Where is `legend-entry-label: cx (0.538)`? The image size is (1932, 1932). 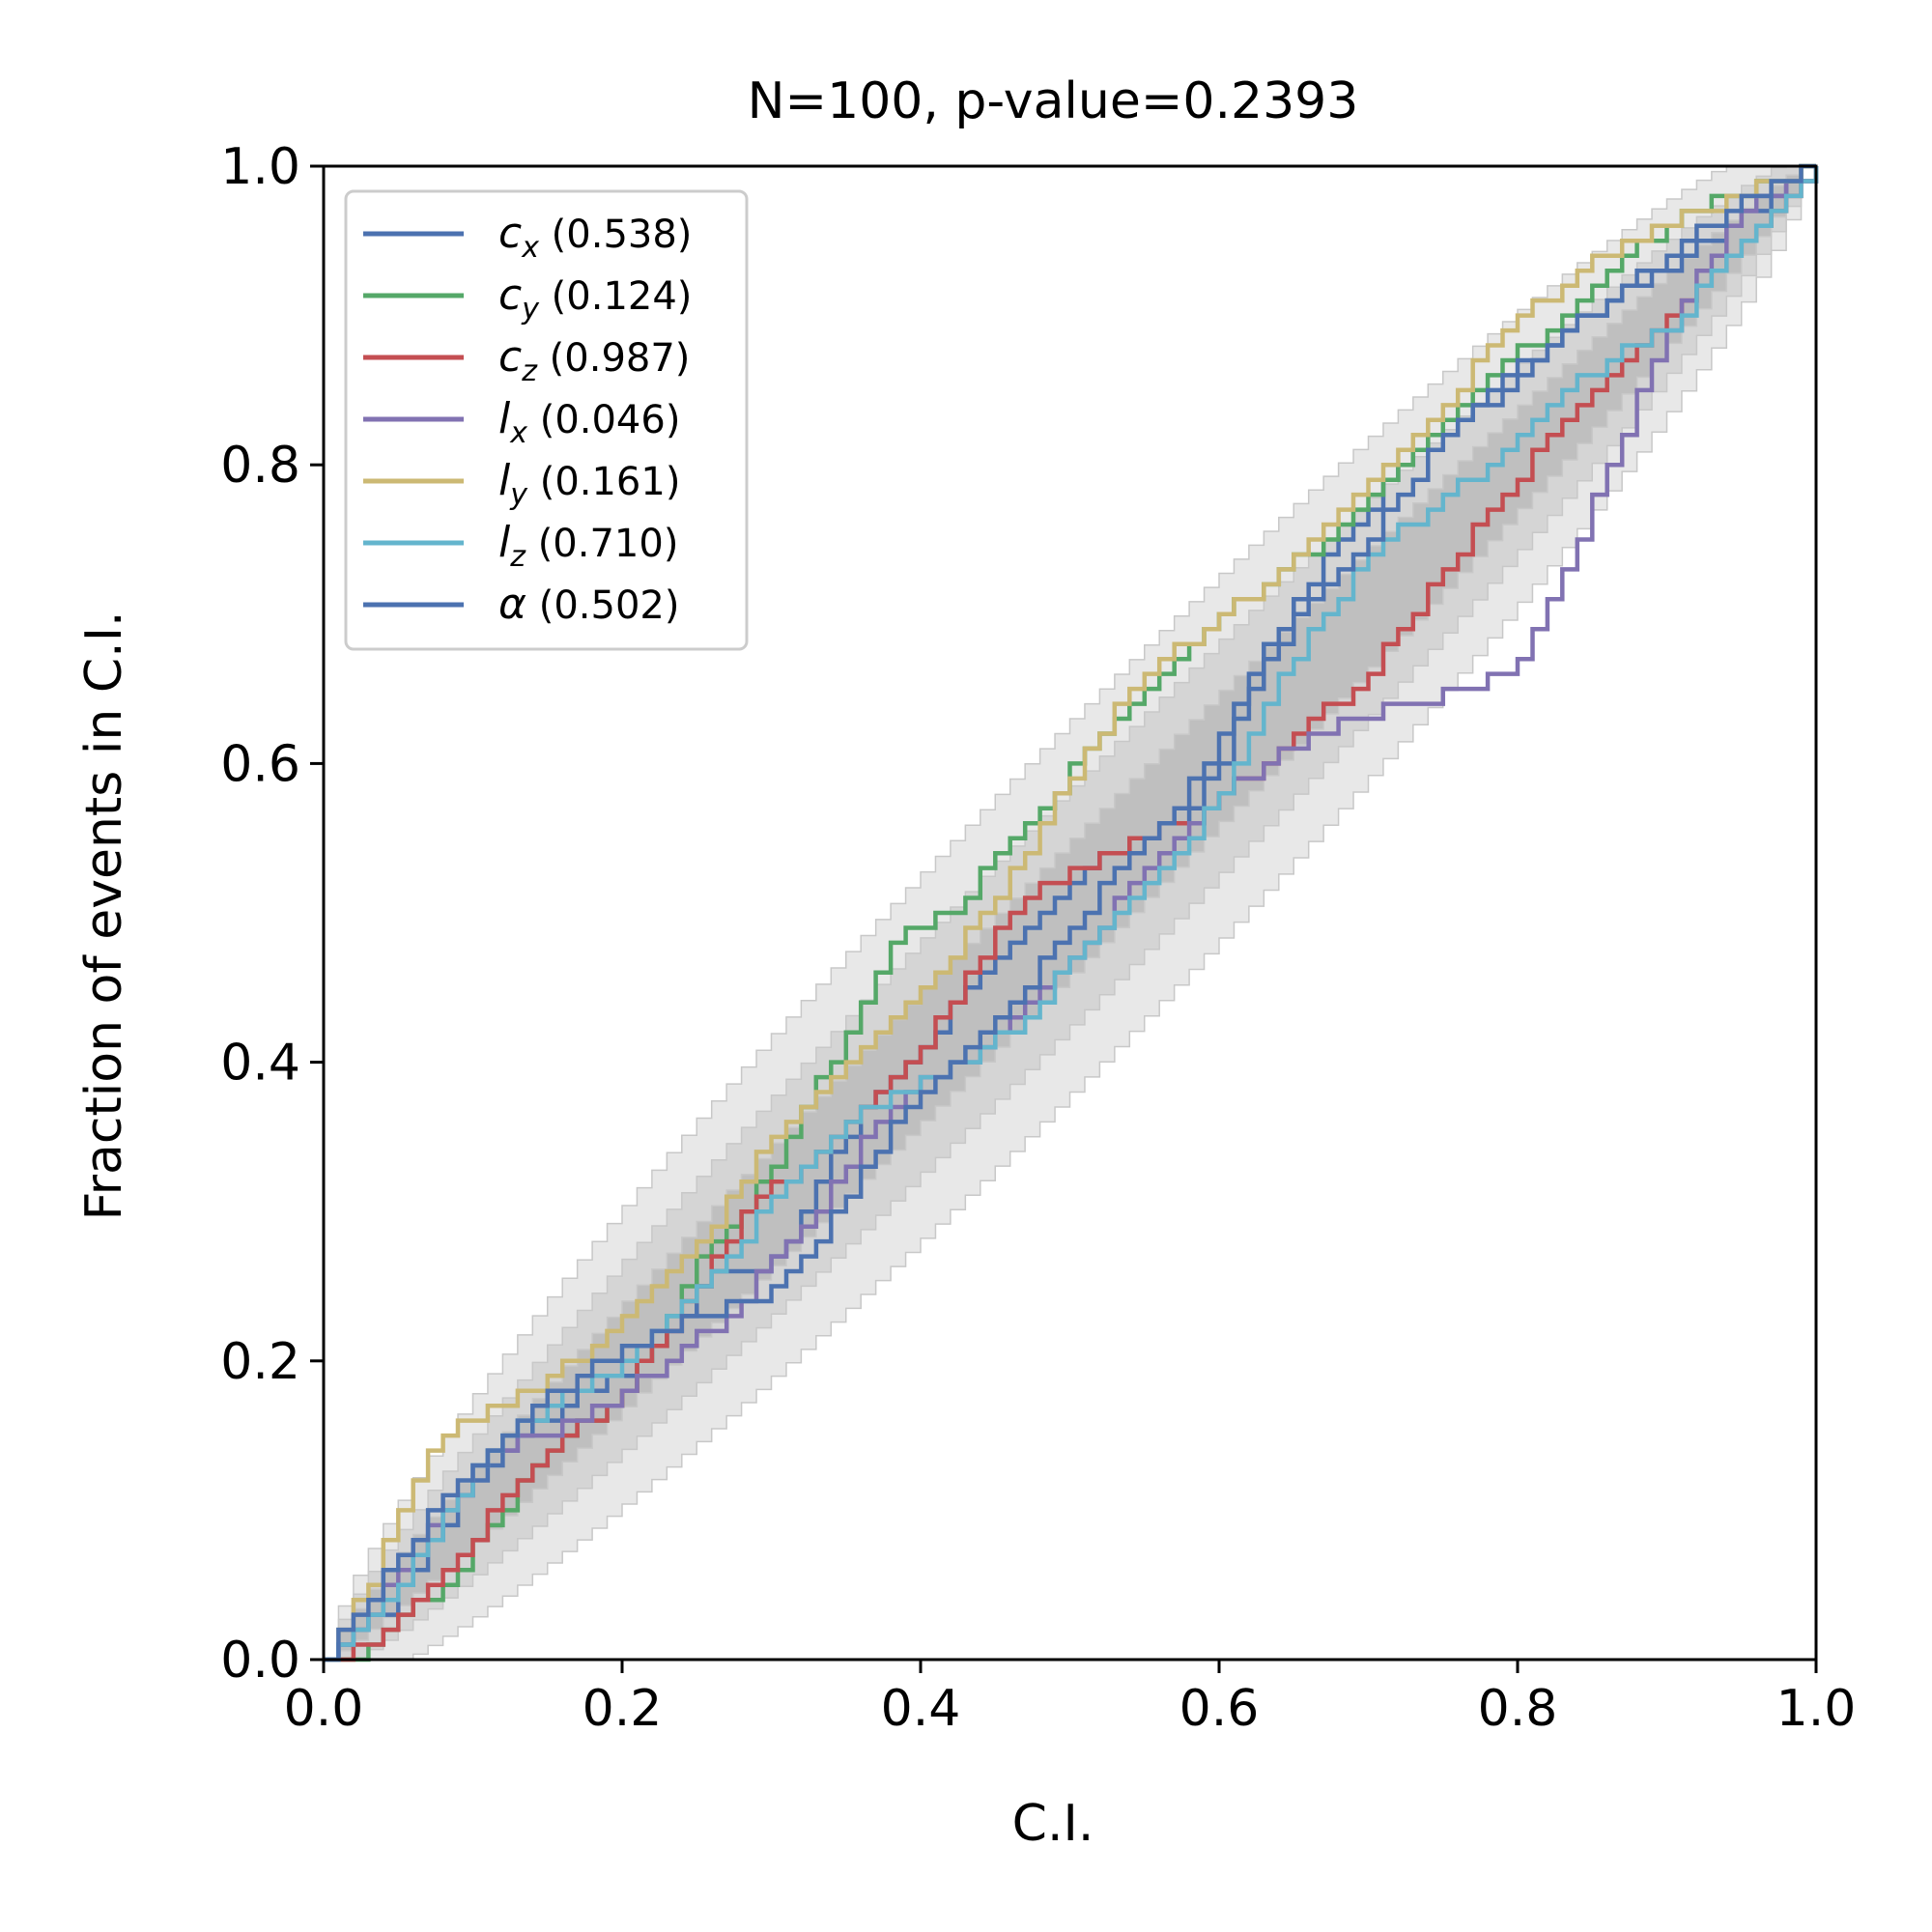 legend-entry-label: cx (0.538) is located at coordinates (595, 237).